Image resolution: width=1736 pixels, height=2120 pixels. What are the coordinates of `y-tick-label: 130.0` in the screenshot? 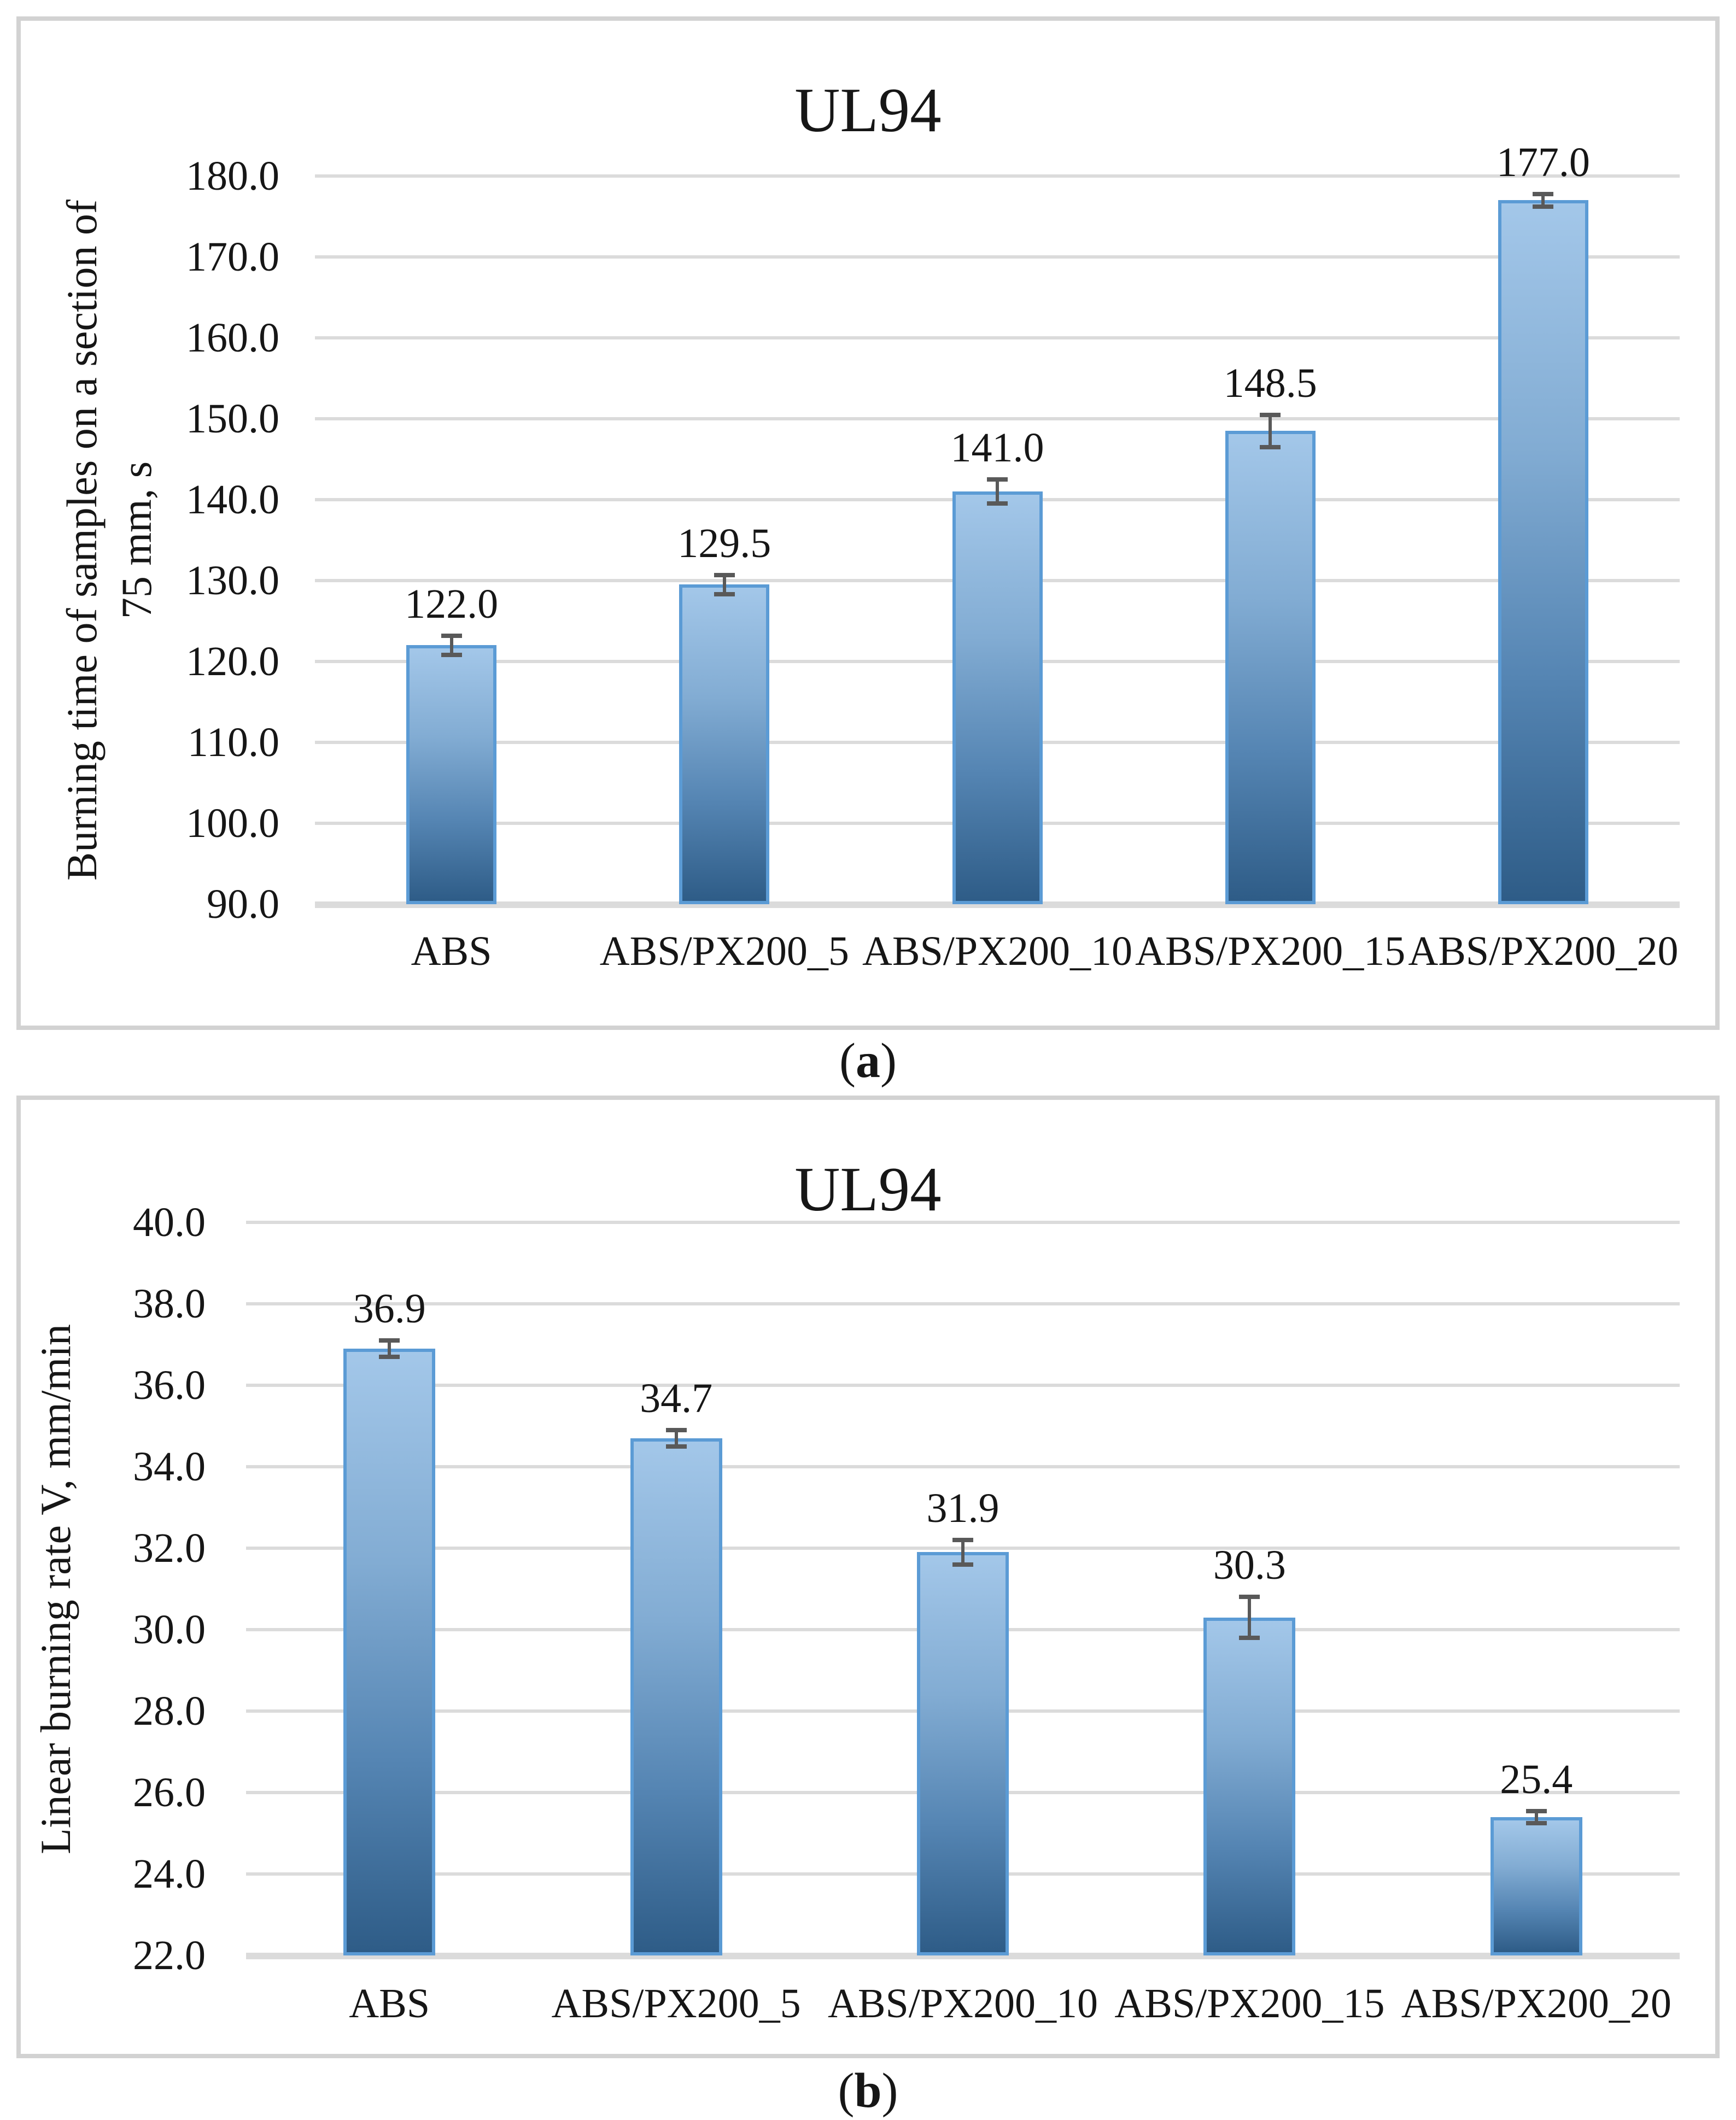 It's located at (232, 581).